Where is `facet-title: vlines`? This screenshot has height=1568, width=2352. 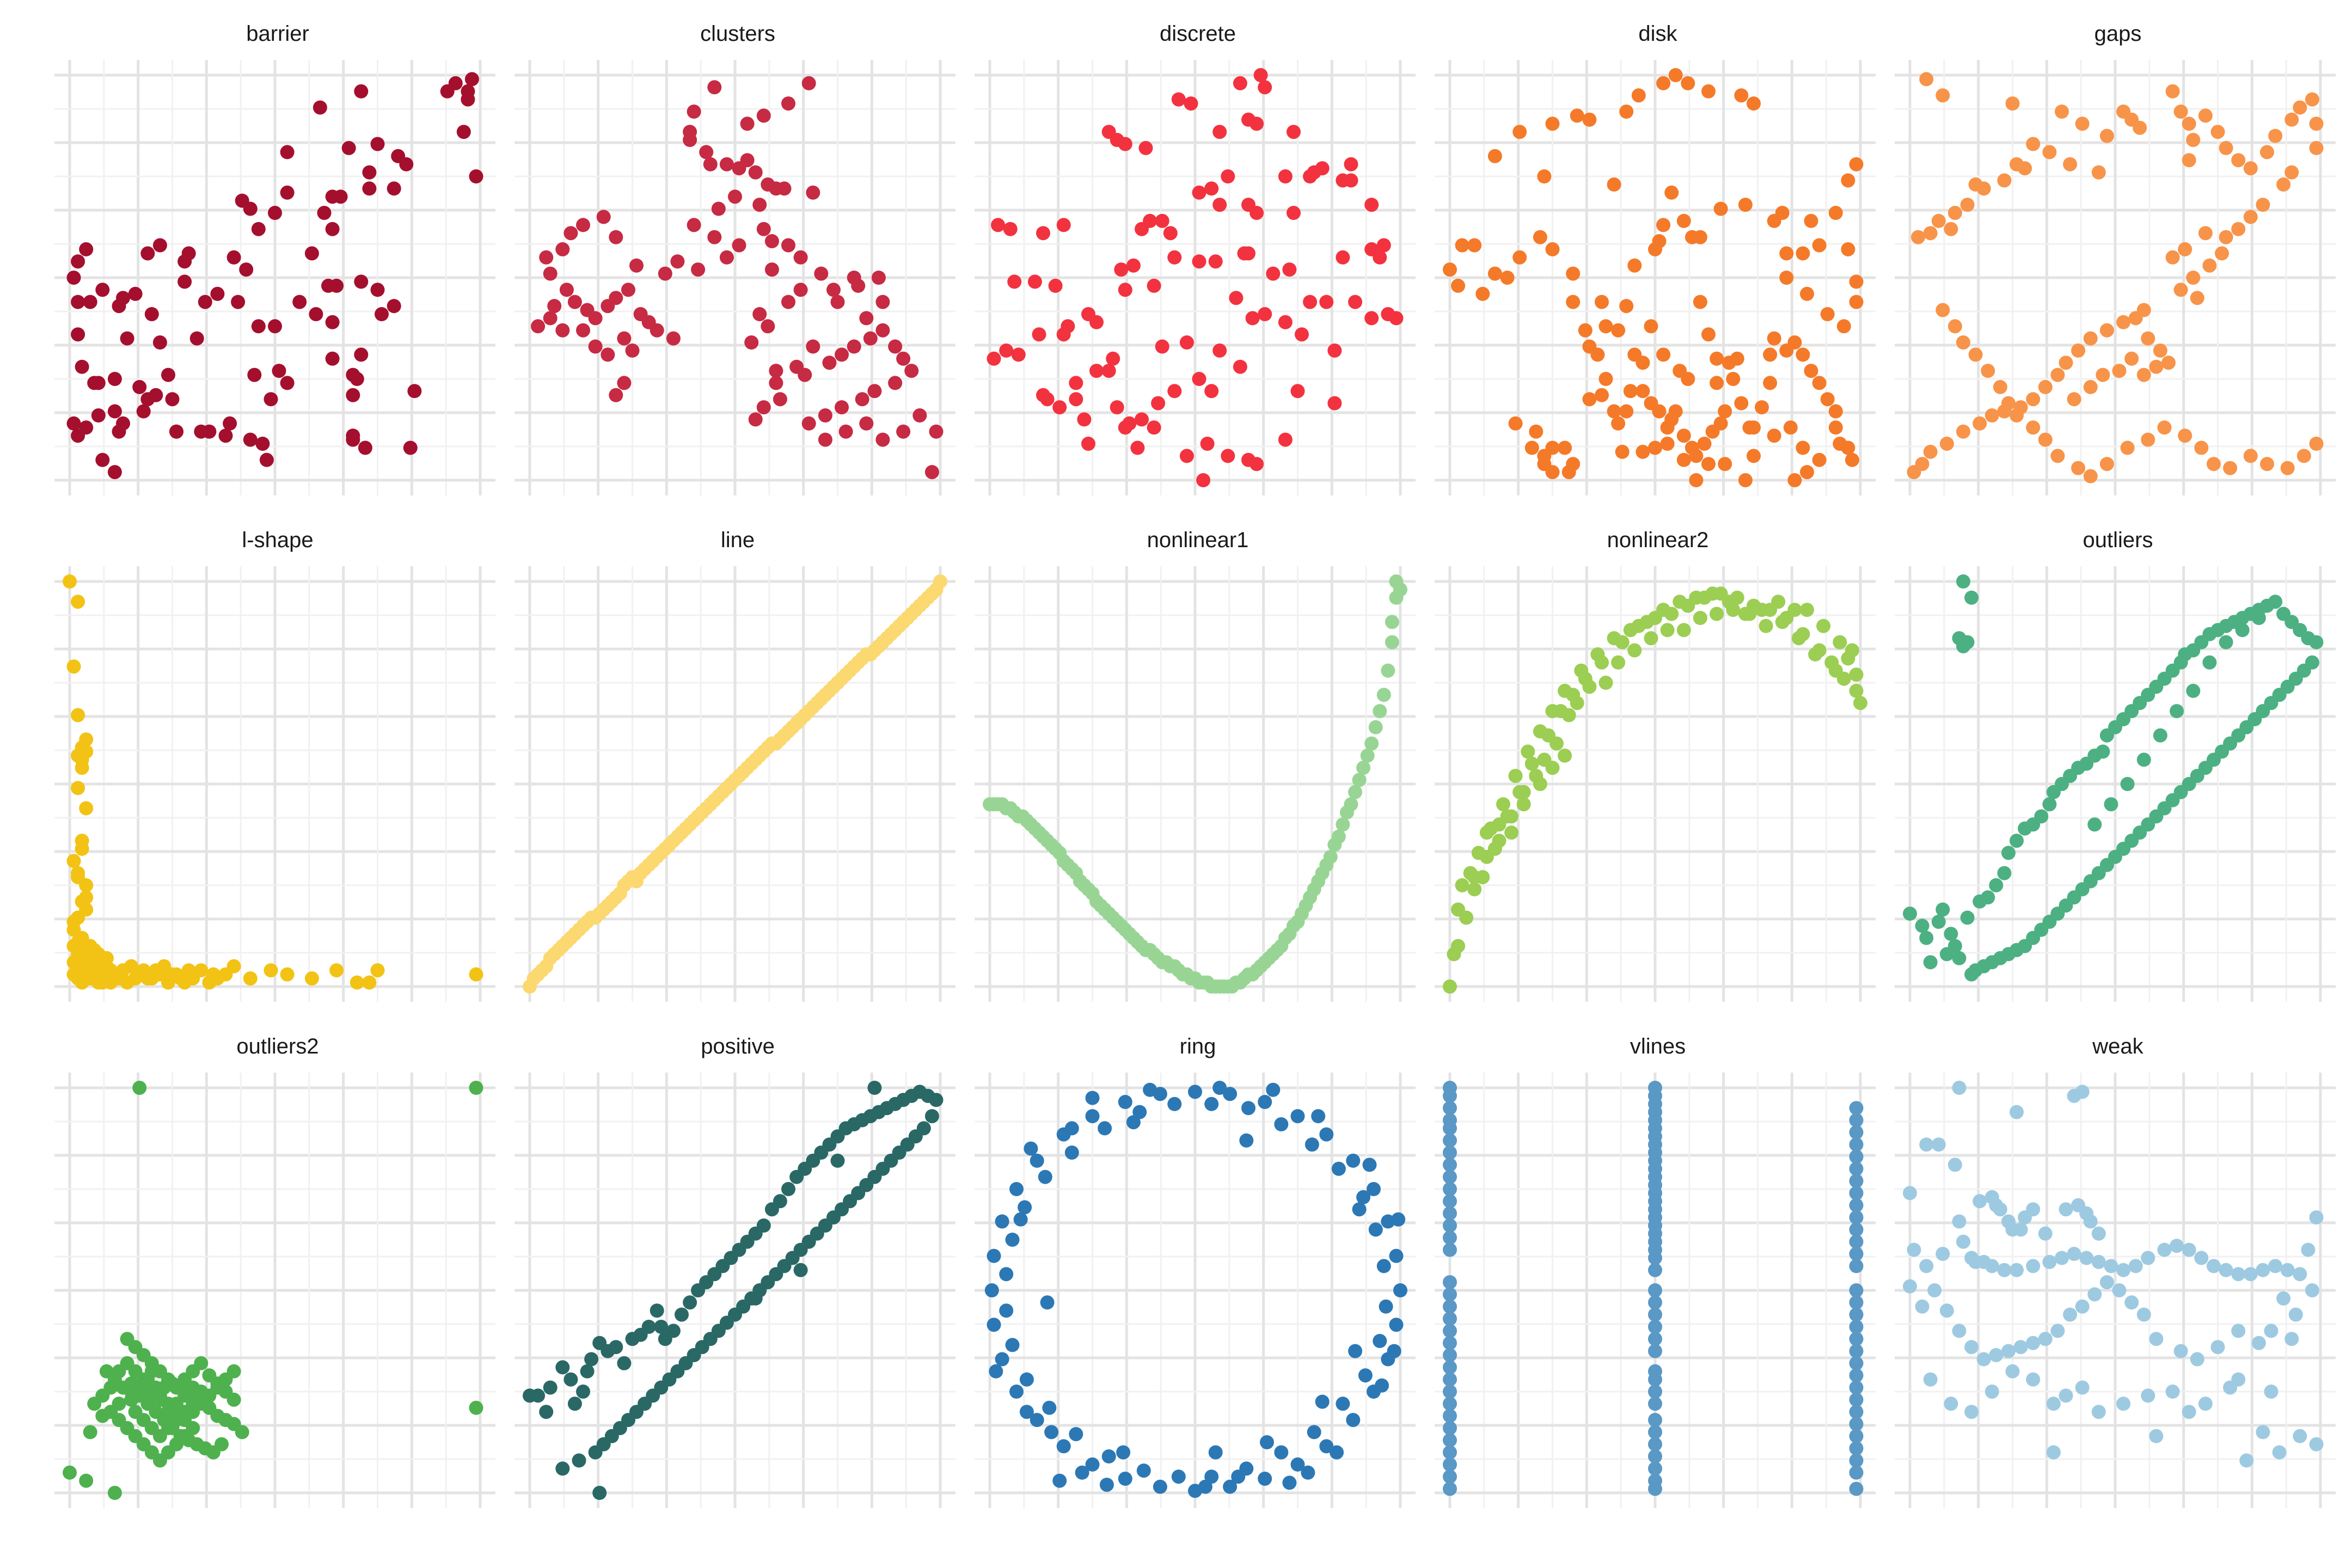 facet-title: vlines is located at coordinates (1658, 1046).